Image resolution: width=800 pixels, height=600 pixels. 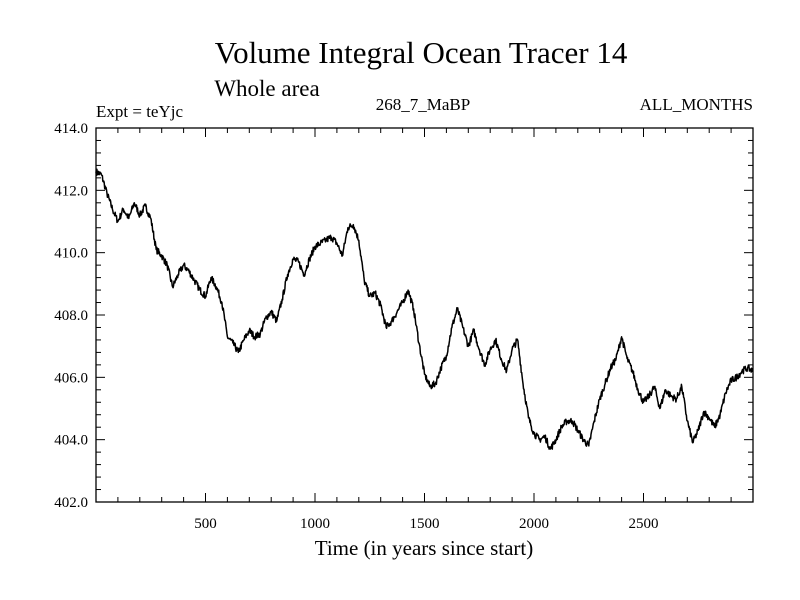 I want to click on y-tick-label: 410.0, so click(x=71, y=254).